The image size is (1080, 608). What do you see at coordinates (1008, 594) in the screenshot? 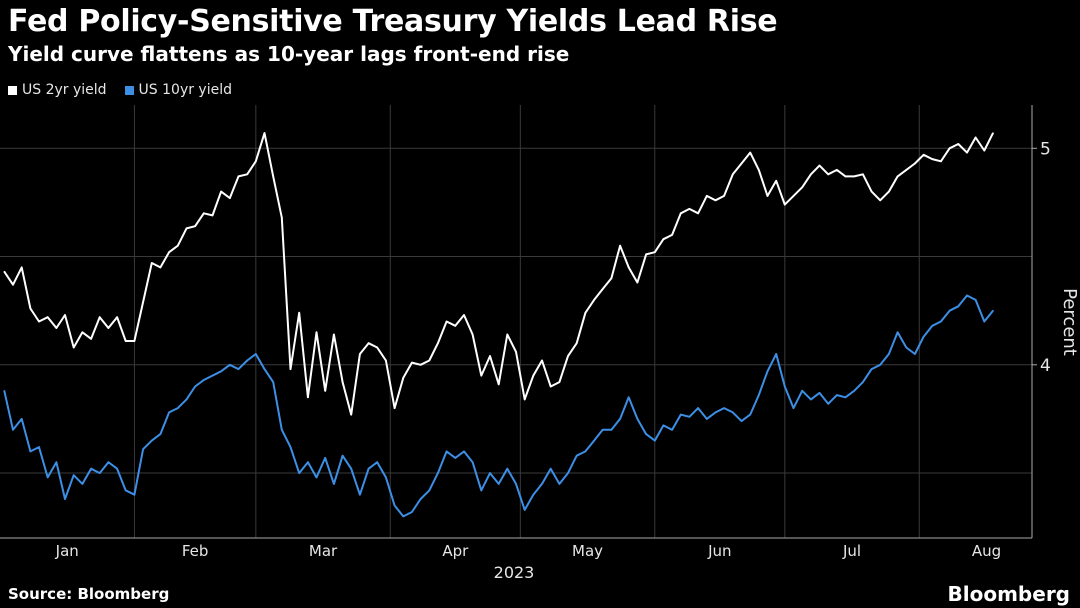
I see `brand-logo: Bloomberg` at bounding box center [1008, 594].